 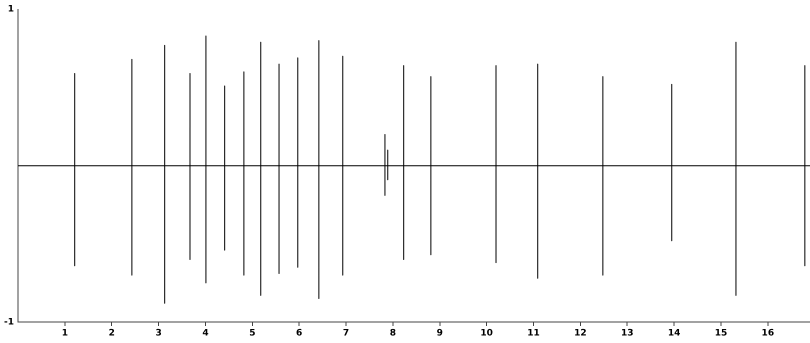 I want to click on x-tick-label: 10, so click(x=486, y=333).